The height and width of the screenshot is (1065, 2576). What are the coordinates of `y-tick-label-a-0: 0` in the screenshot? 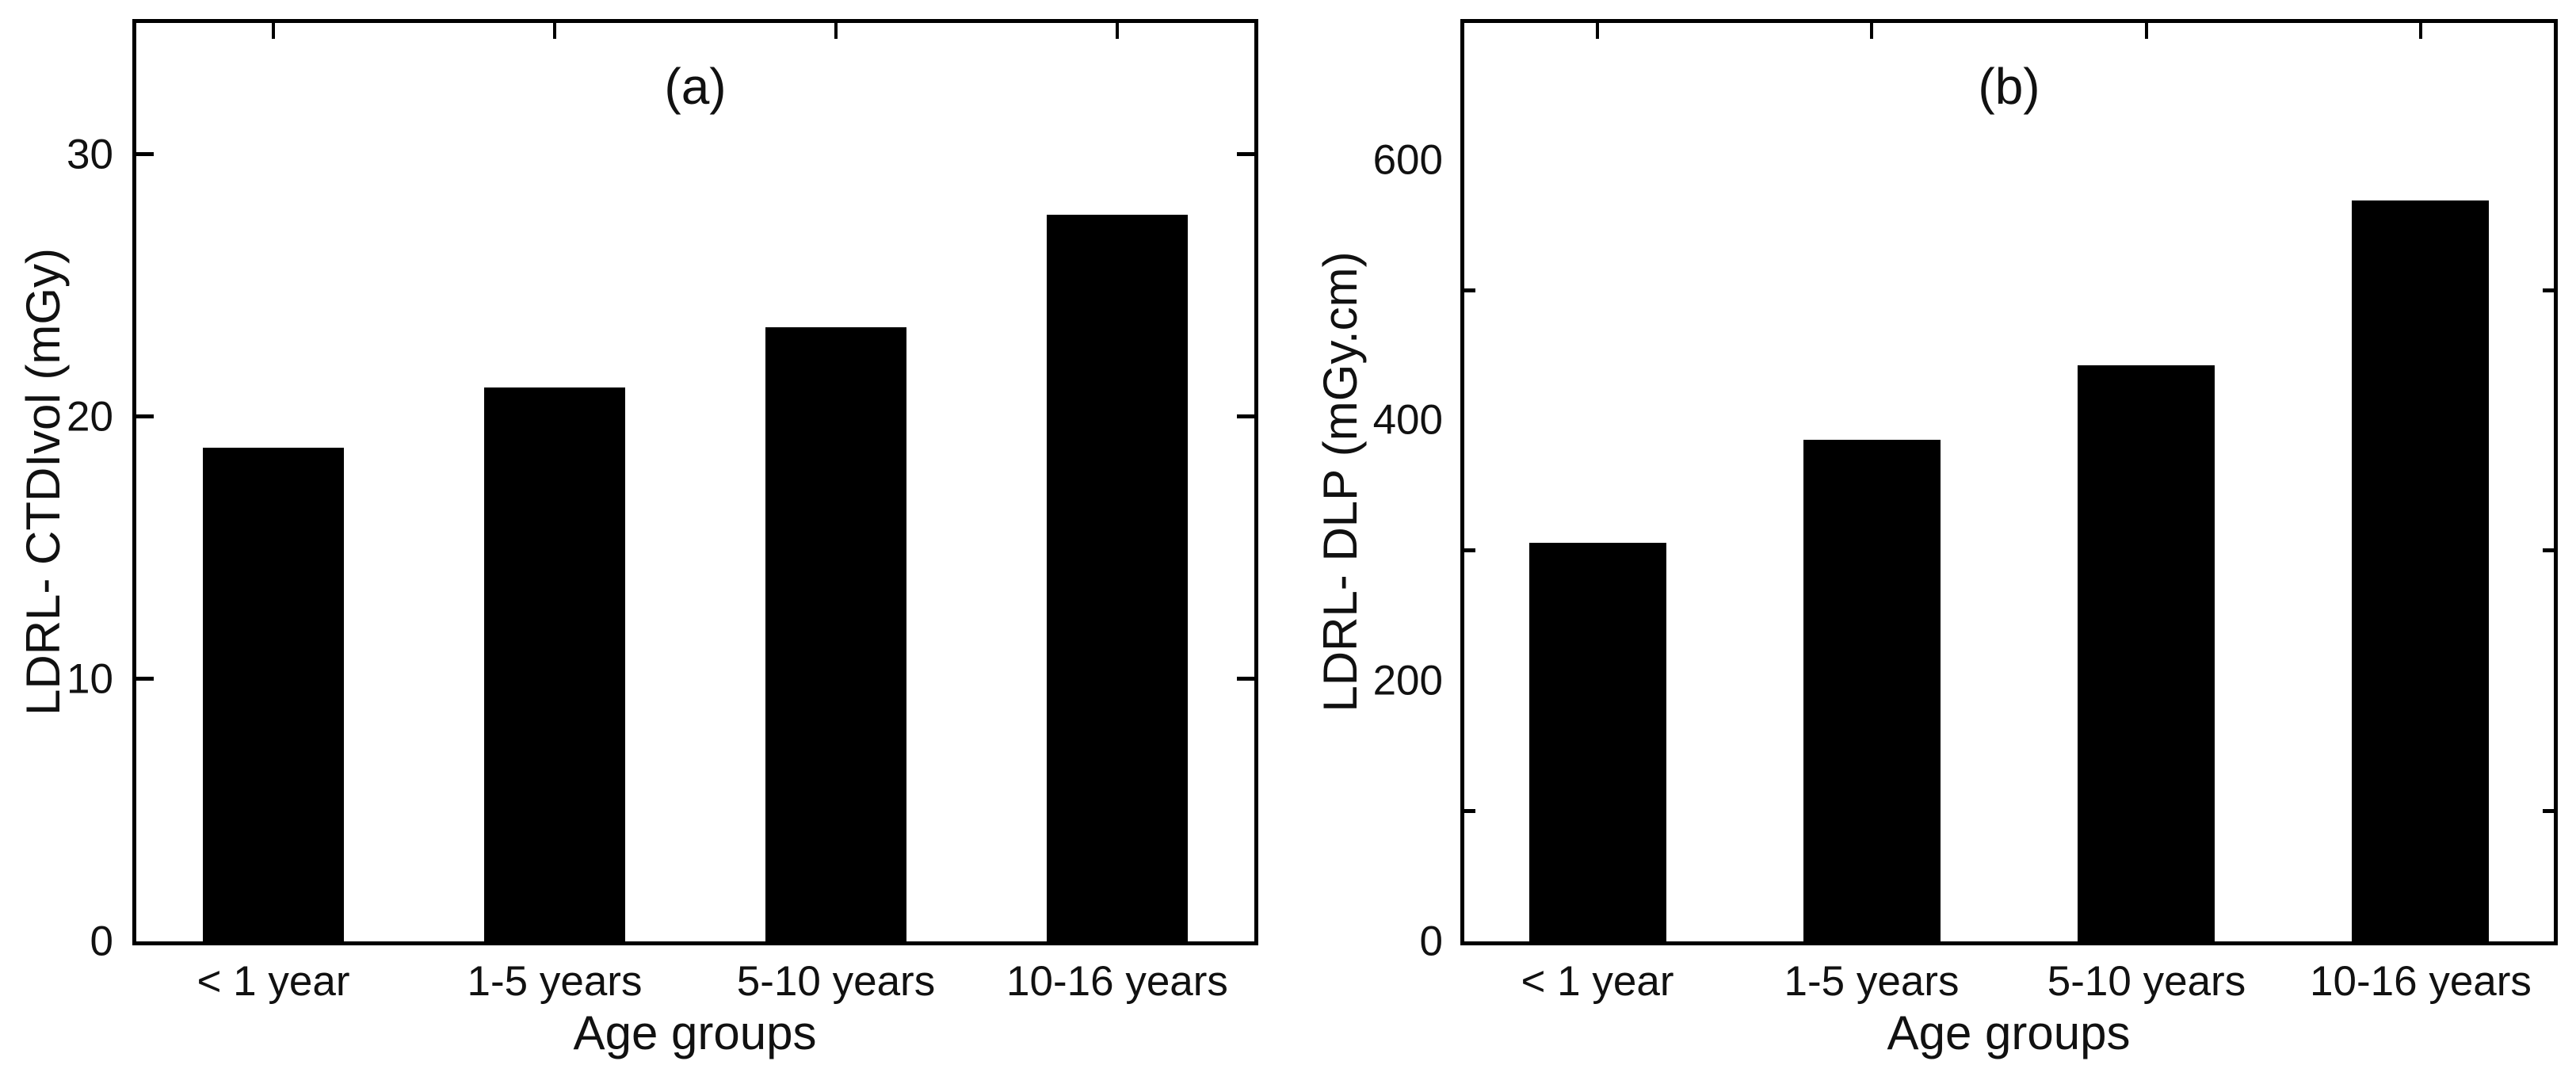 It's located at (101, 942).